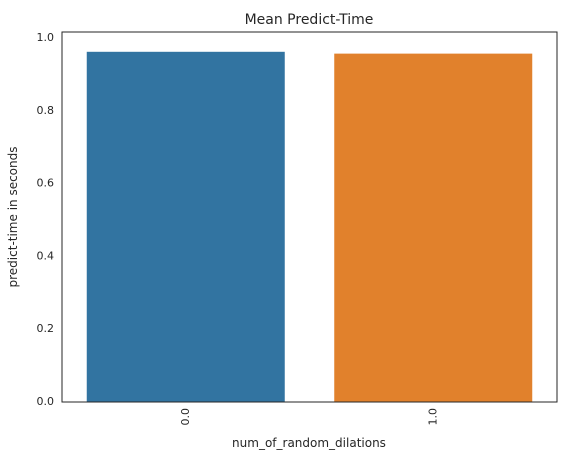 The image size is (567, 463). I want to click on y-tick-label: 1.0, so click(46, 37).